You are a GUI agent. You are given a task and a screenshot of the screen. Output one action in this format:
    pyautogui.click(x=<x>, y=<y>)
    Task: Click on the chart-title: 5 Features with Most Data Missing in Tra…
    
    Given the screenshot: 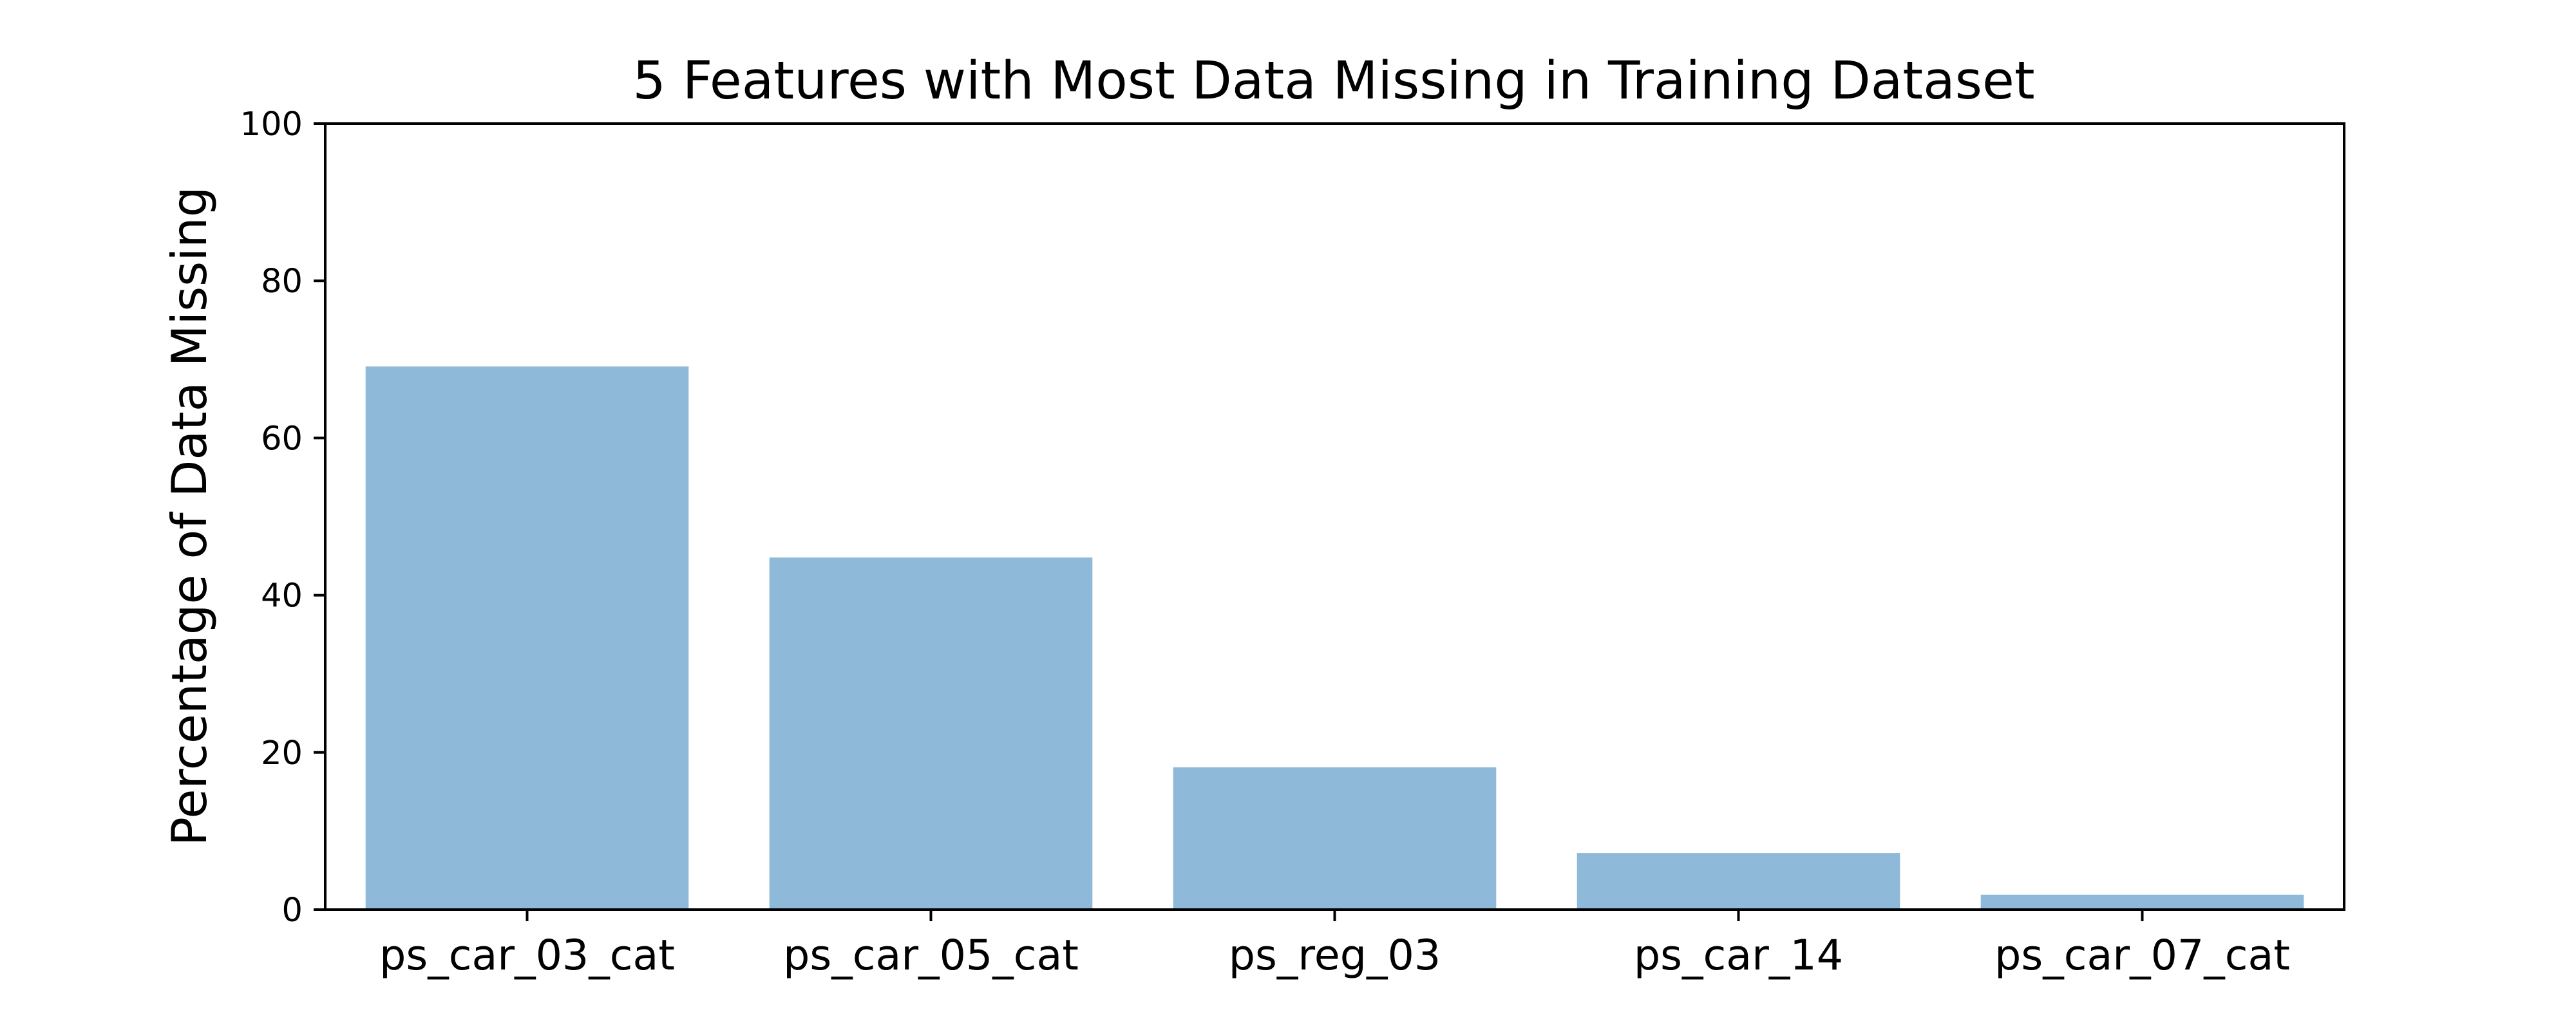 What is the action you would take?
    pyautogui.click(x=1333, y=81)
    